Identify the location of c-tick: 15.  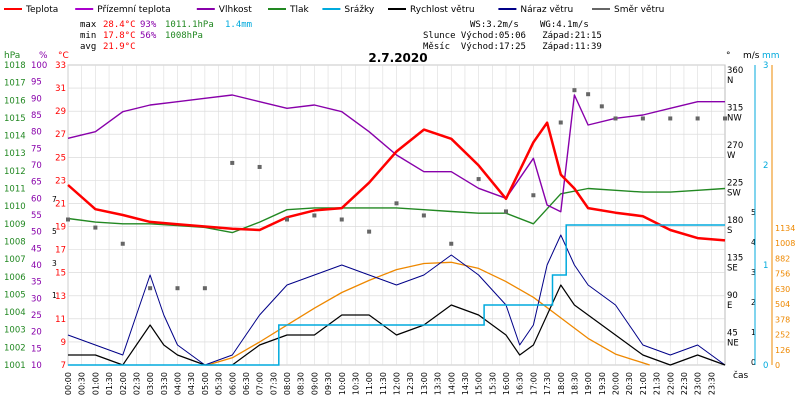
(60, 274).